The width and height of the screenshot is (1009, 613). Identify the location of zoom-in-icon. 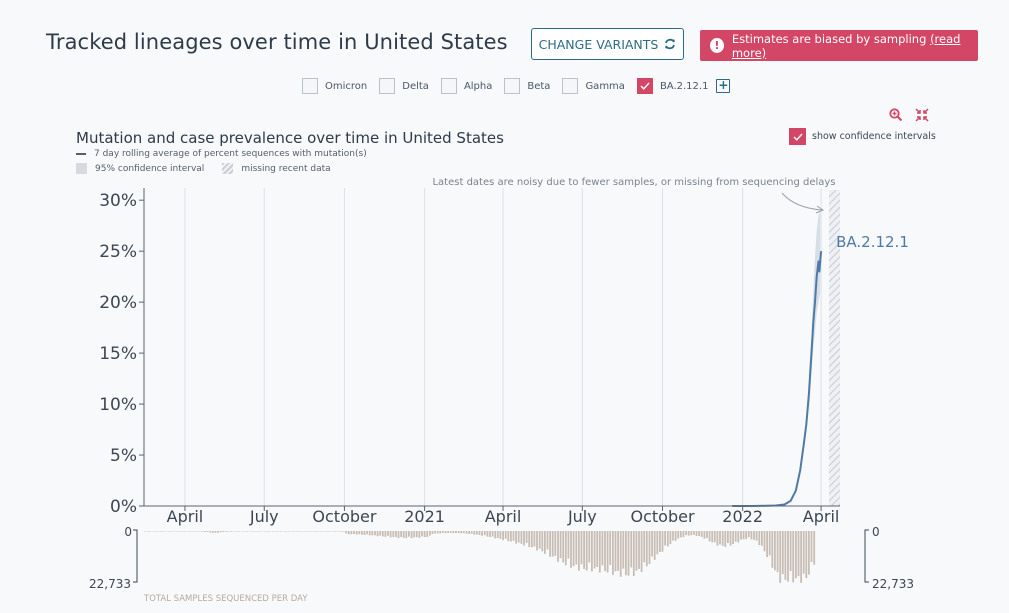
(896, 115).